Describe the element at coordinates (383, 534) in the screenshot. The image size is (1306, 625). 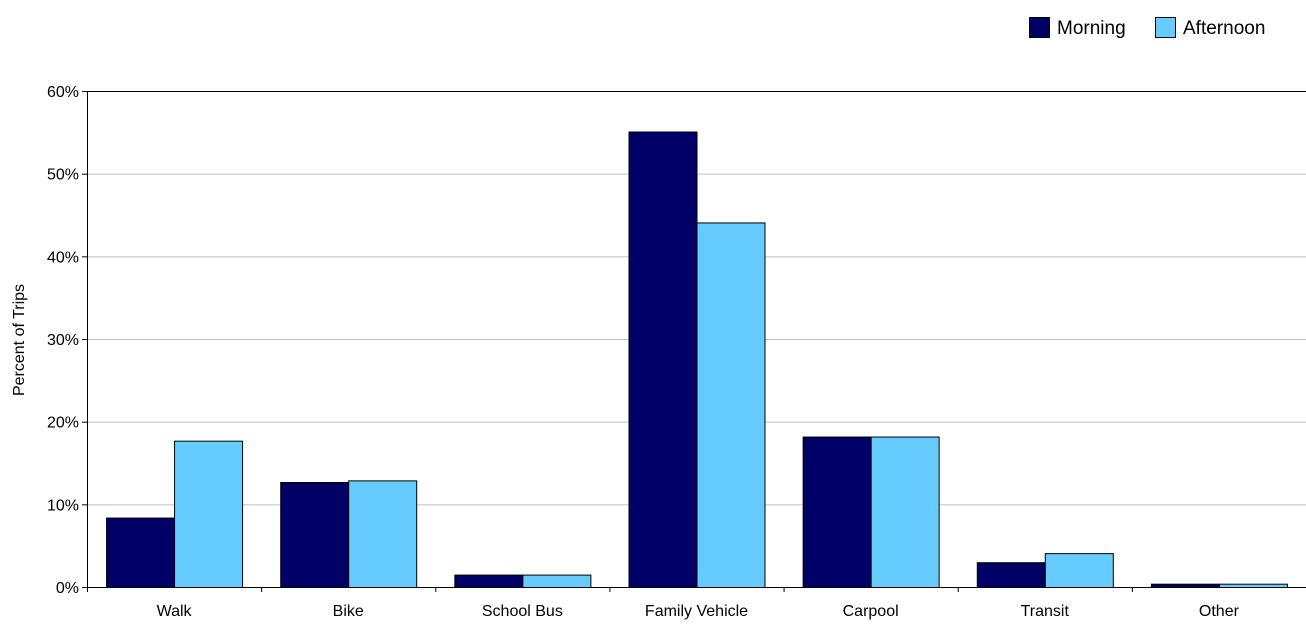
I see `bar-afternoon-bike` at that location.